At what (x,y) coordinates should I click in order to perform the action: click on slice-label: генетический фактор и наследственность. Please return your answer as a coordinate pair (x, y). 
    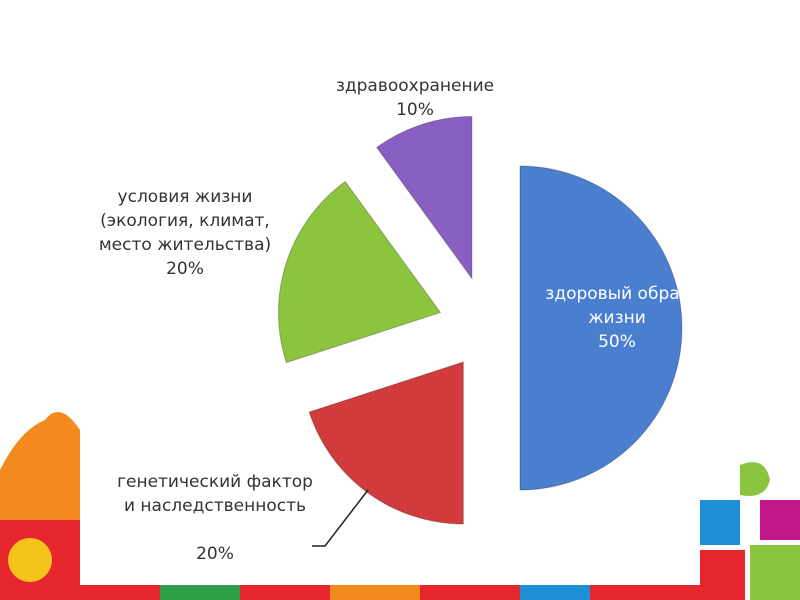
    Looking at the image, I should click on (215, 494).